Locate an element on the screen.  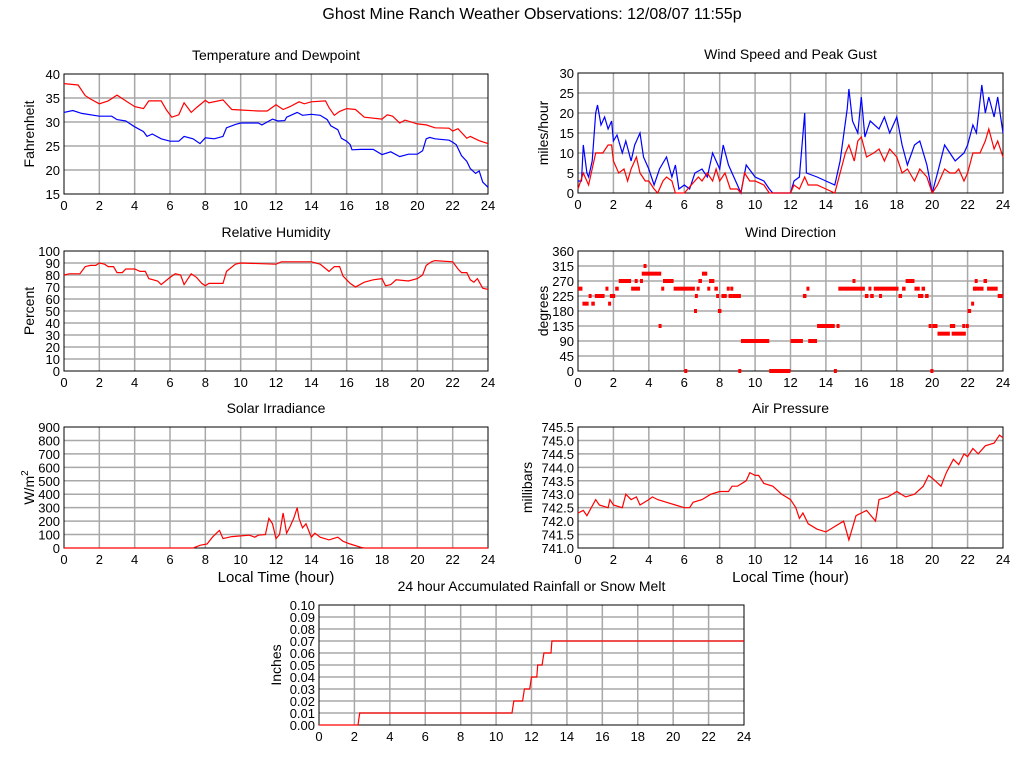
y-axis-label: miles/hour is located at coordinates (543, 132).